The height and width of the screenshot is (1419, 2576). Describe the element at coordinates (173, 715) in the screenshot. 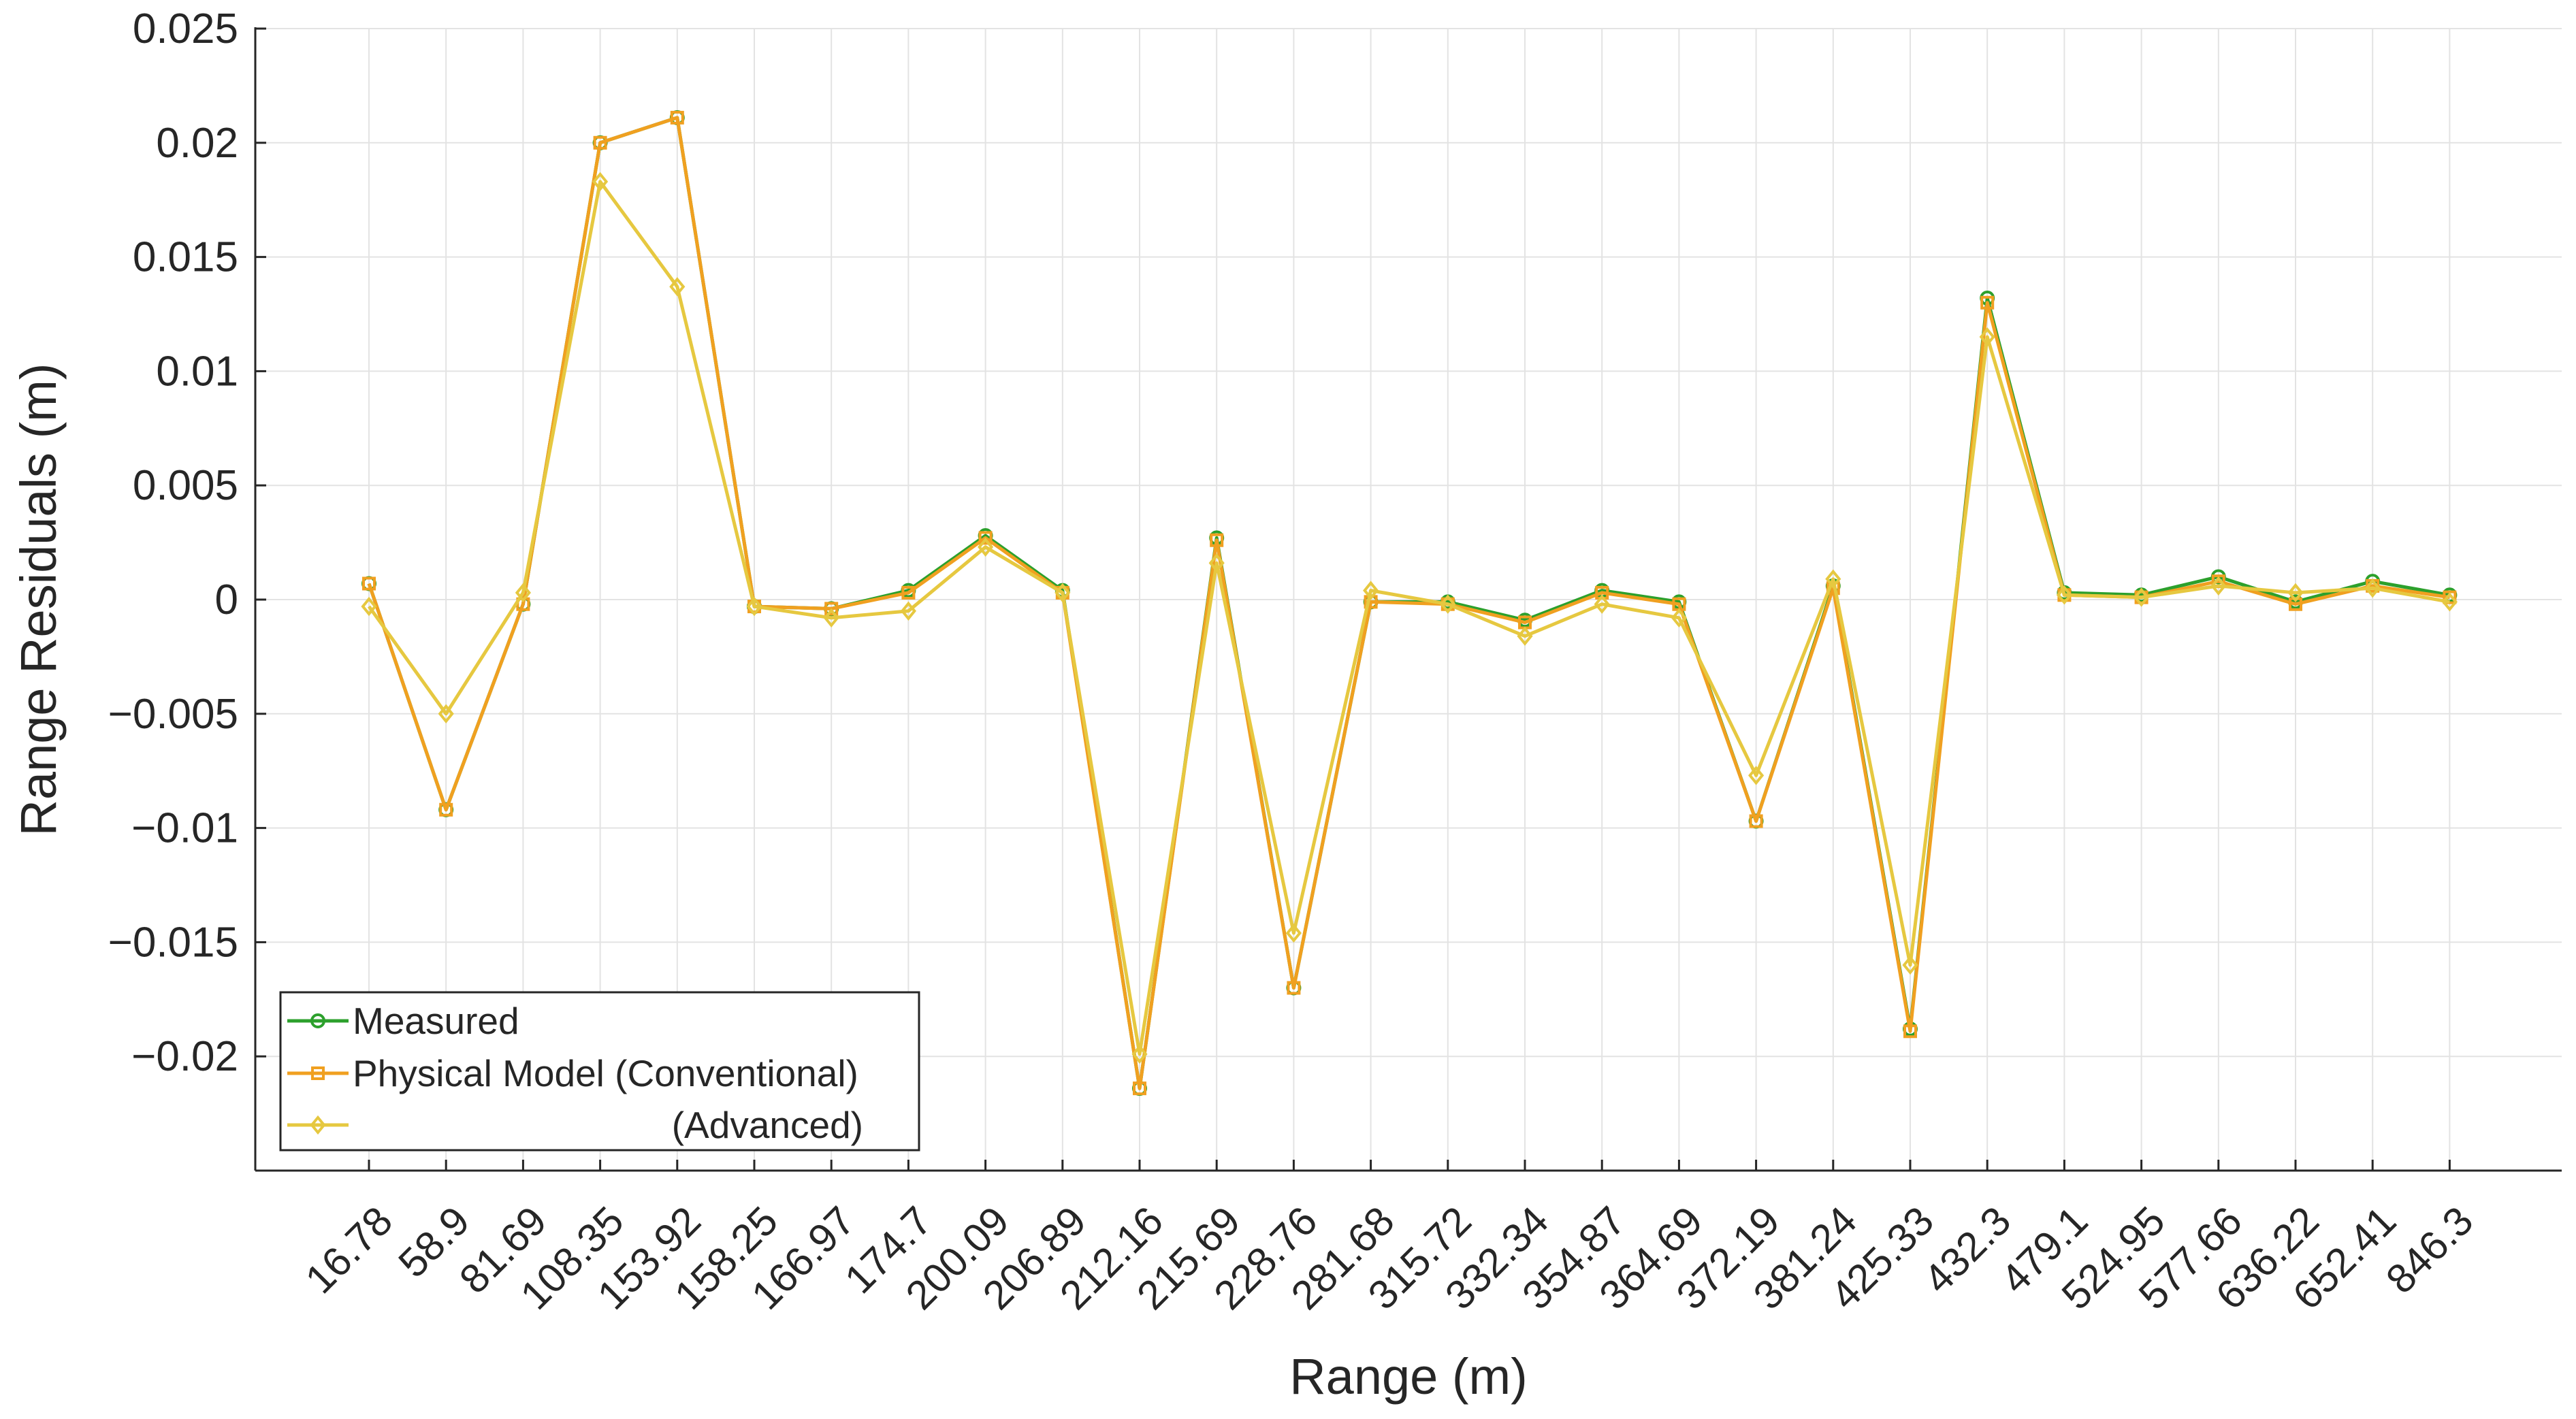

I see `y-tick-label: −0.005` at that location.